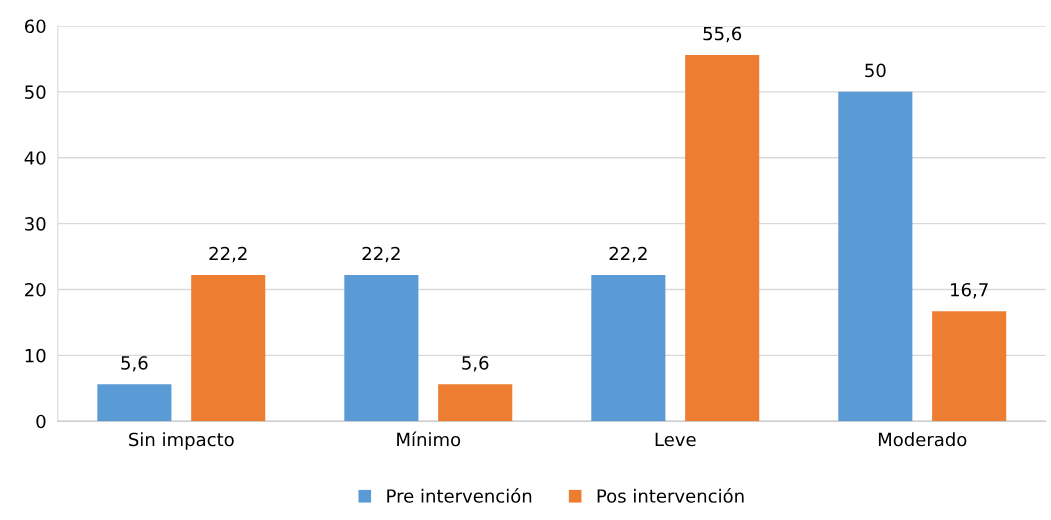 This screenshot has height=520, width=1051. Describe the element at coordinates (722, 34) in the screenshot. I see `data-label: 55,6` at that location.